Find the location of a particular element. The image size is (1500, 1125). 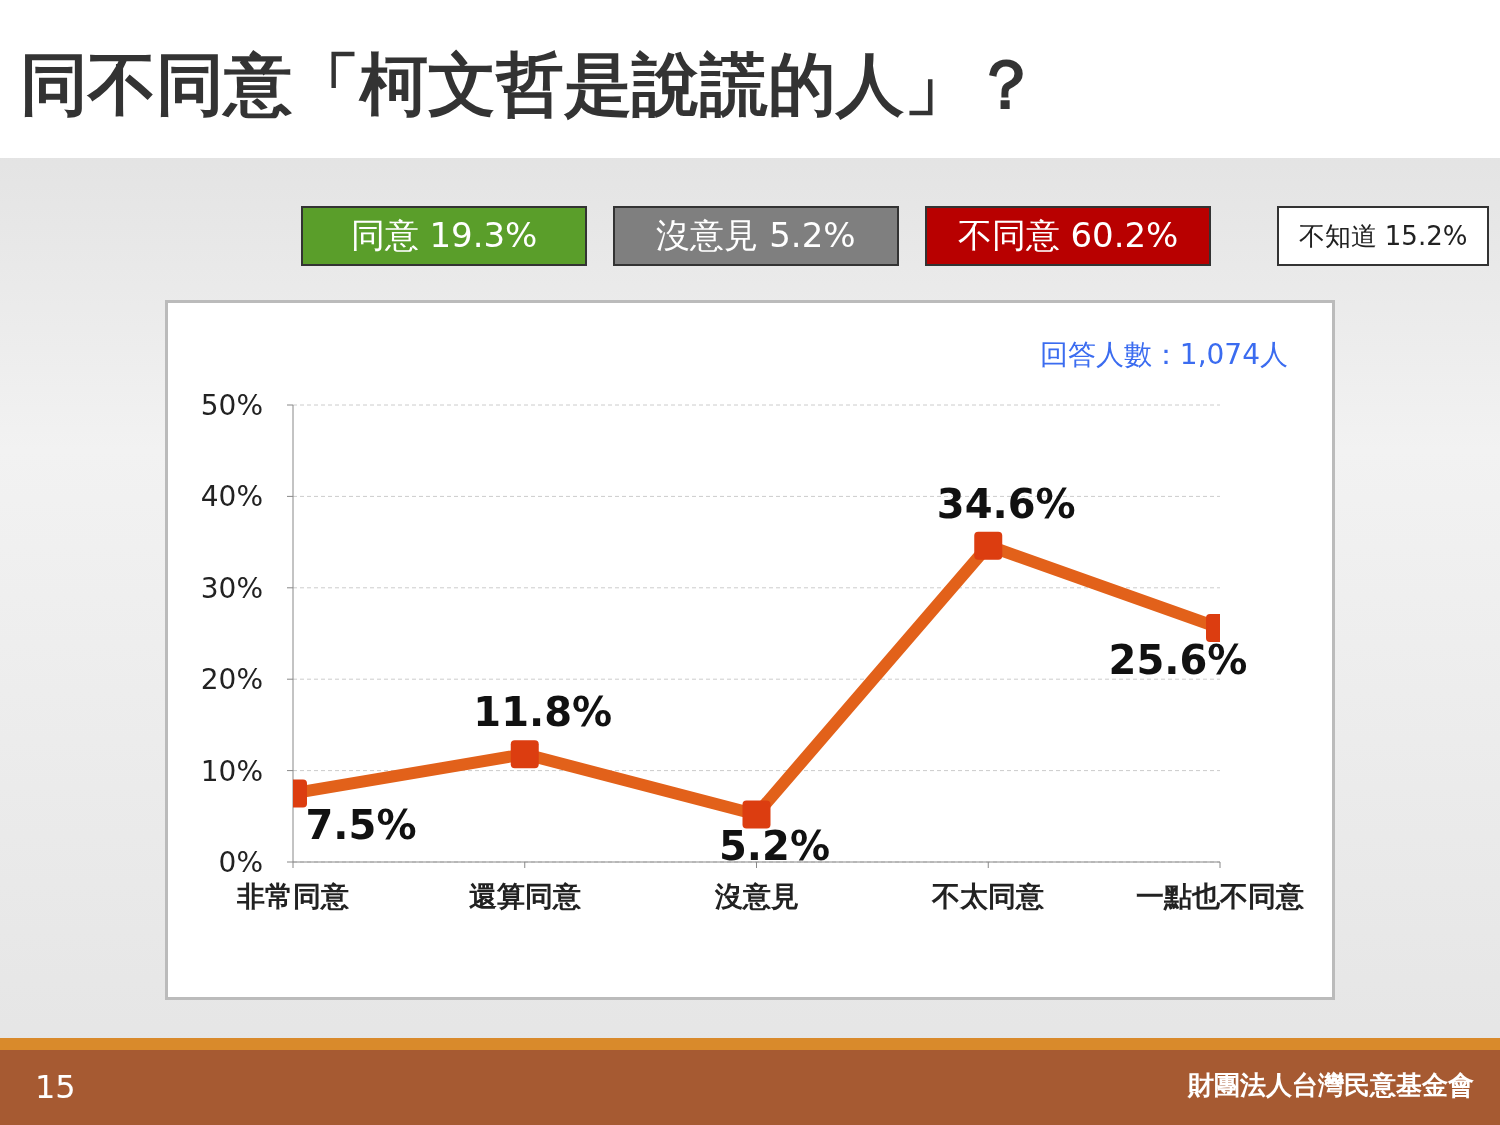

data-label: 11.8% is located at coordinates (543, 712).